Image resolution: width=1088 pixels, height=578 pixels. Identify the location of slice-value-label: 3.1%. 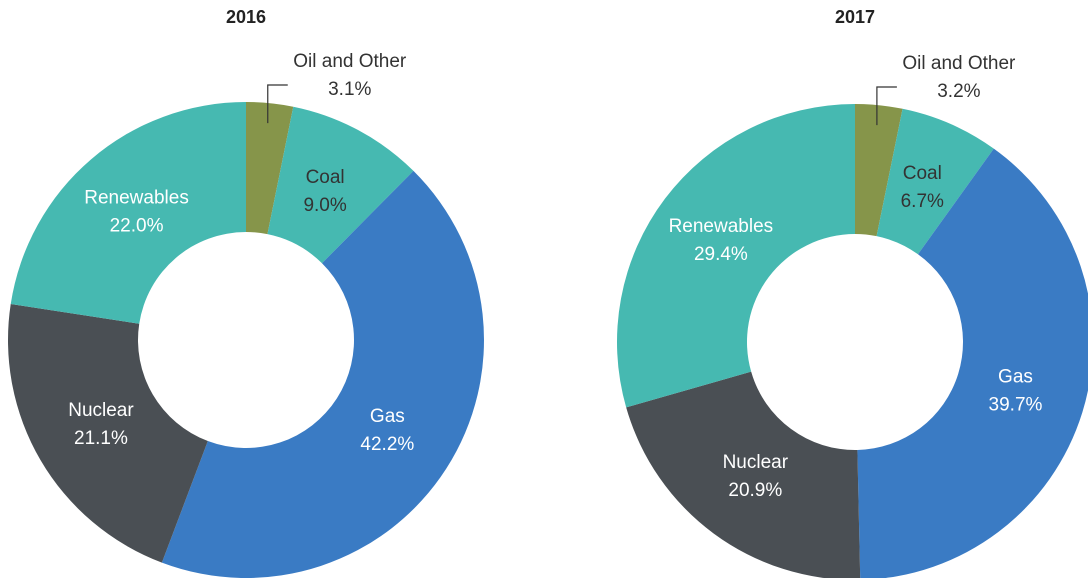
(349, 89).